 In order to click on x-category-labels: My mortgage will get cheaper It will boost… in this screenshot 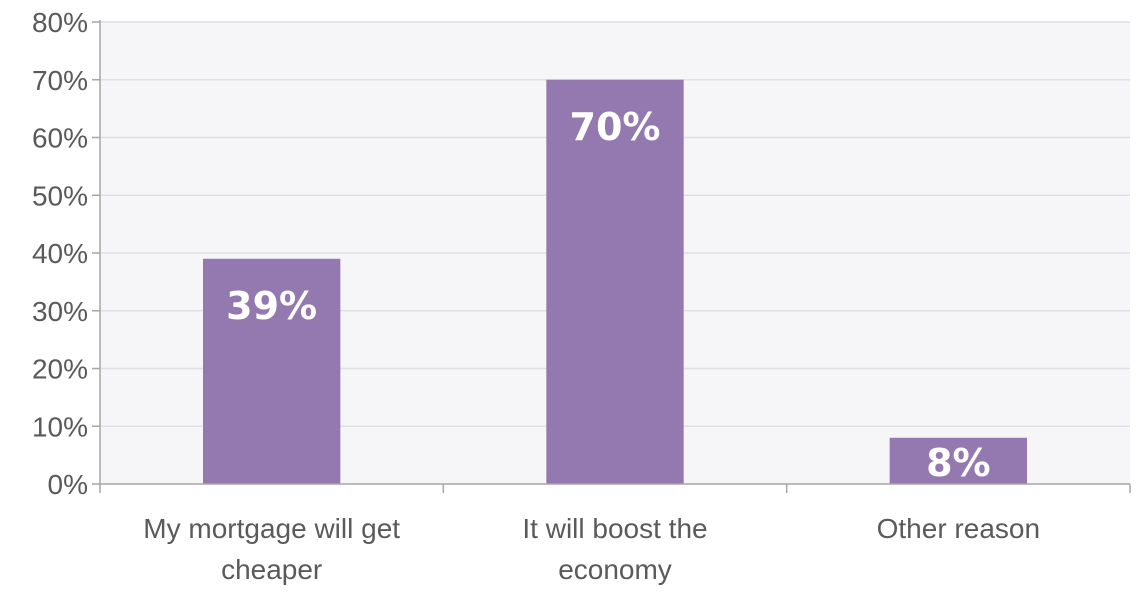, I will do `click(591, 549)`.